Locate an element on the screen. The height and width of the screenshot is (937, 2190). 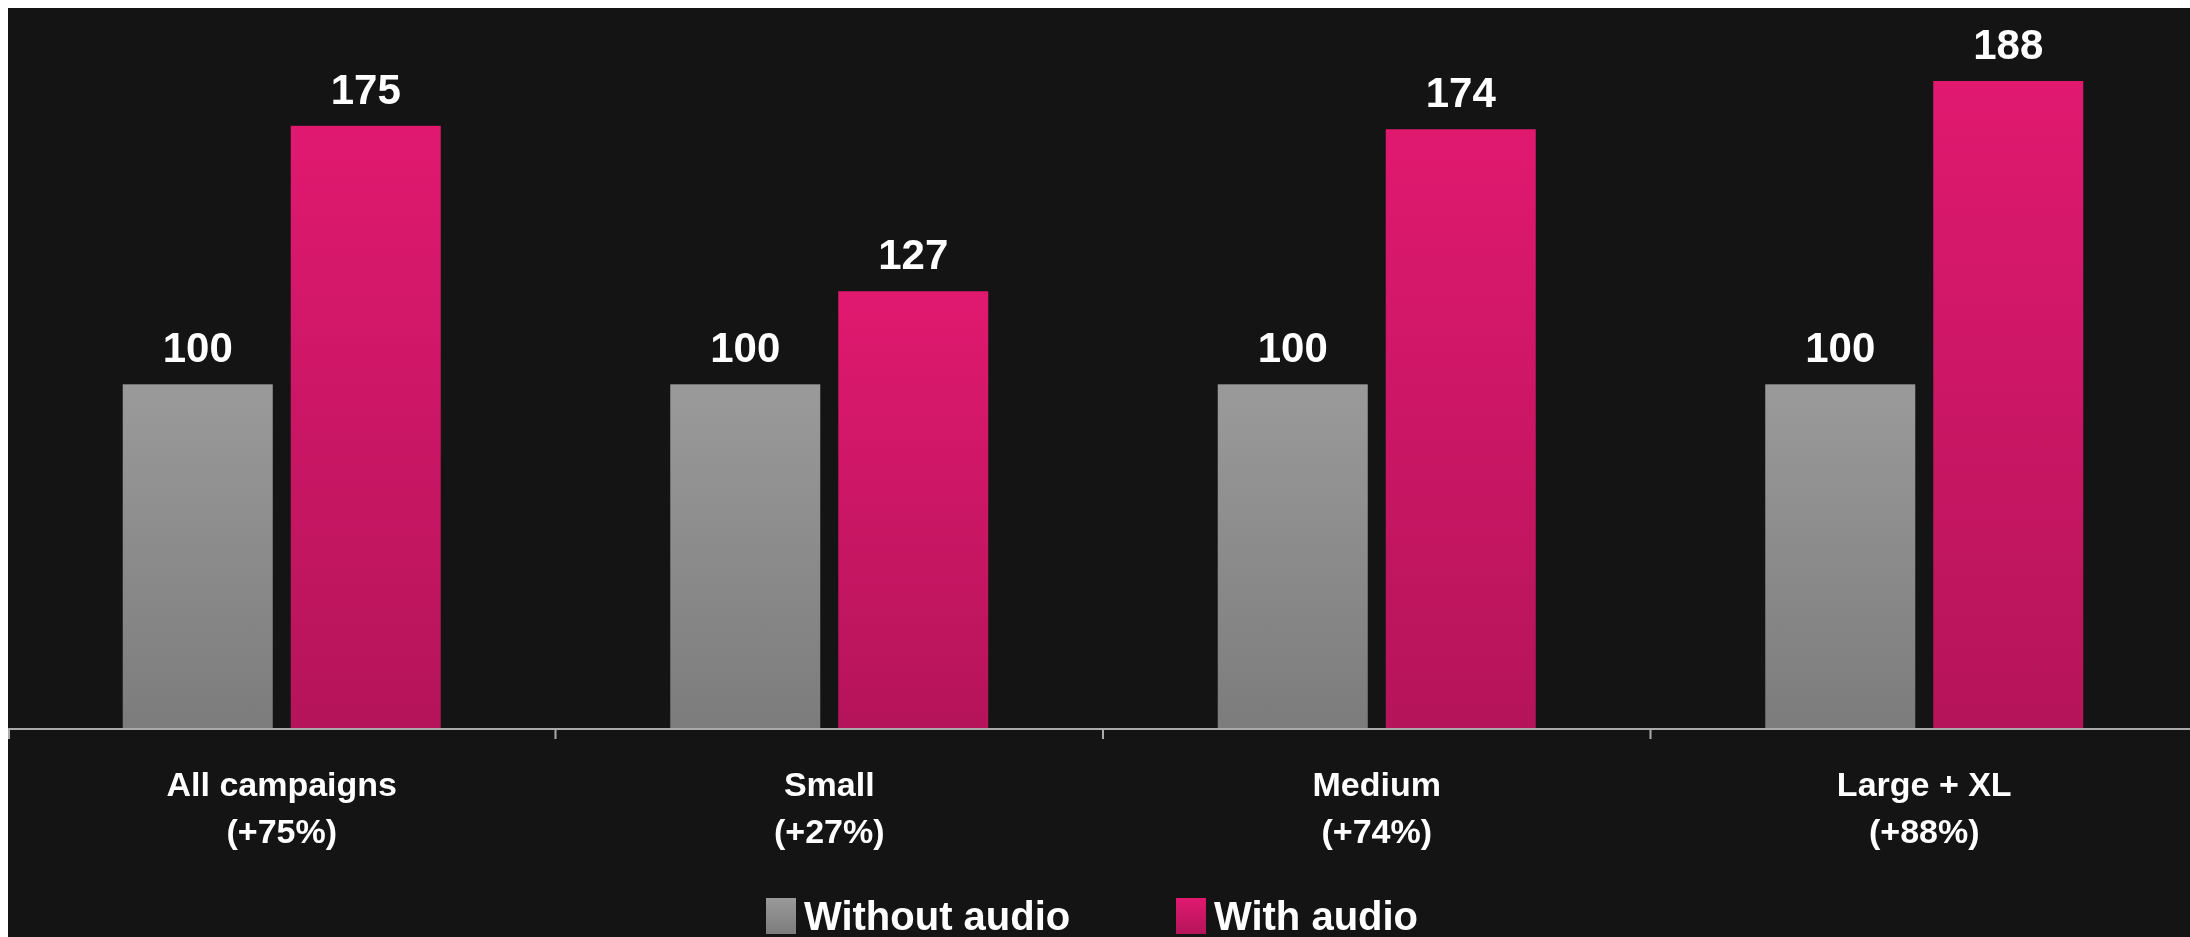
x-tick-label: All campaigns (+75%) is located at coordinates (282, 807).